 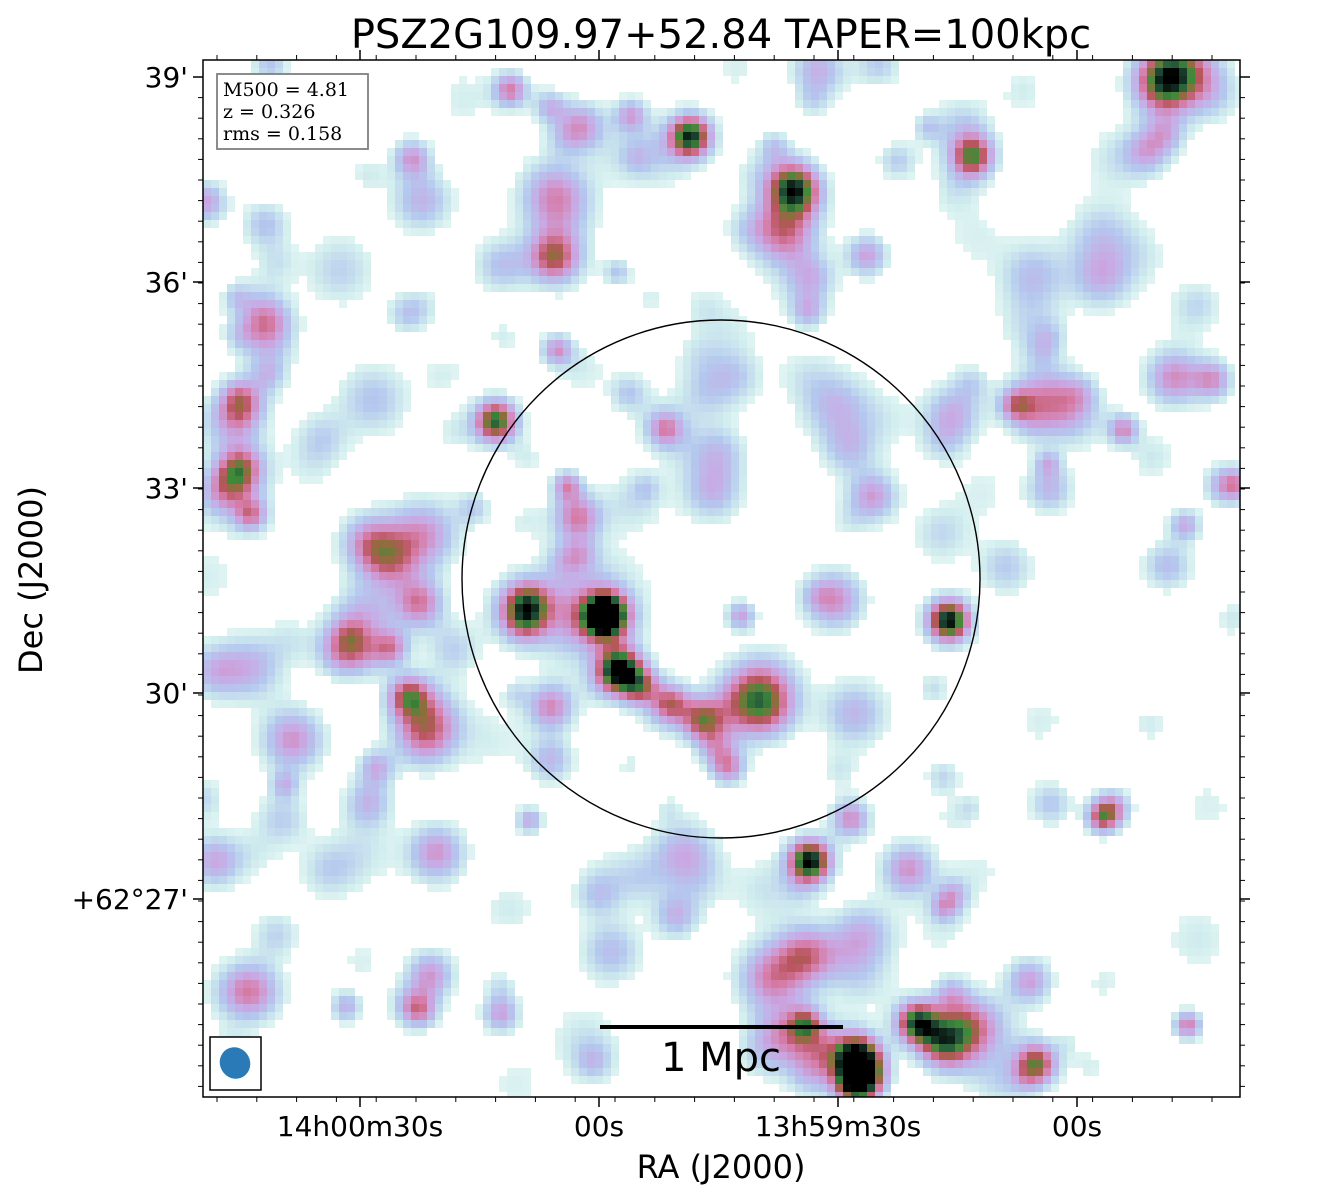 What do you see at coordinates (130, 899) in the screenshot?
I see `y-tick-label: +62°27'` at bounding box center [130, 899].